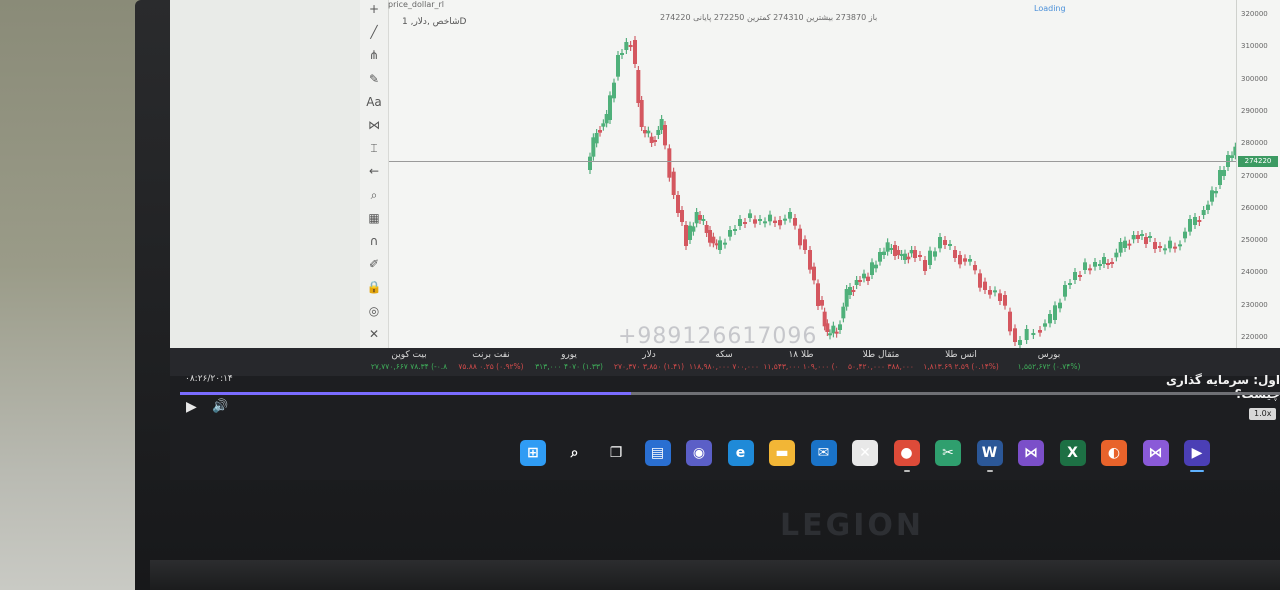 The width and height of the screenshot is (1280, 590). I want to click on current-price-badge: 274220, so click(1258, 161).